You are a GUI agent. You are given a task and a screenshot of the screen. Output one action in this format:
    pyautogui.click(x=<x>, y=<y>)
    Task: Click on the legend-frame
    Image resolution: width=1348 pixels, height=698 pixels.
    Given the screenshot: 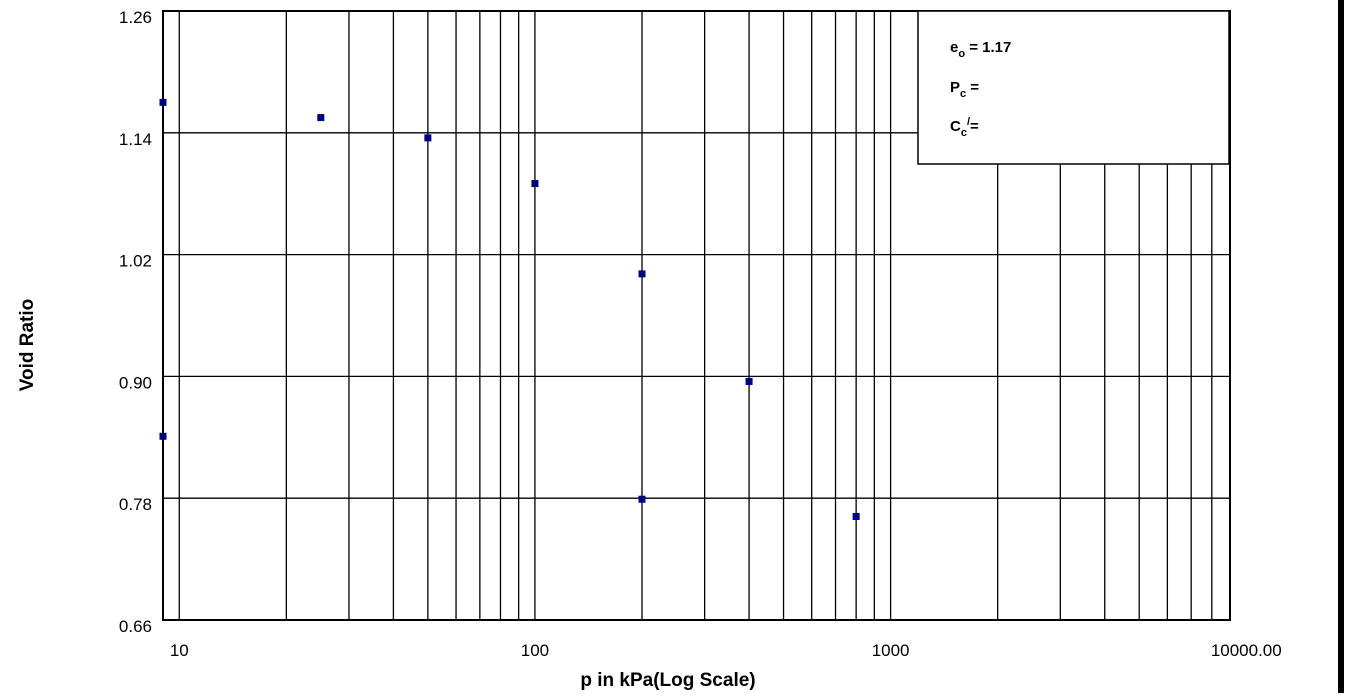 What is the action you would take?
    pyautogui.click(x=1073, y=87)
    